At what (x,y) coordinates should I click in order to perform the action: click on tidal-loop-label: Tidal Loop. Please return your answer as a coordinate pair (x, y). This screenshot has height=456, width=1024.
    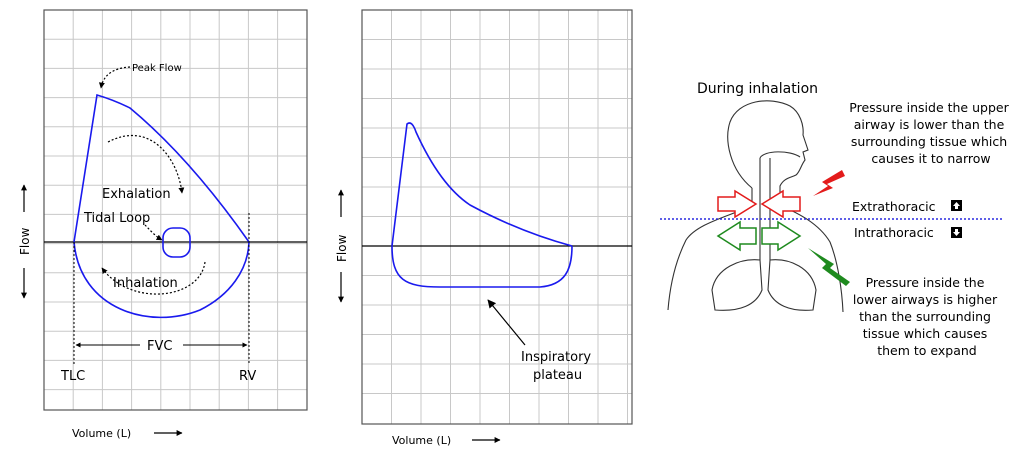
    Looking at the image, I should click on (116, 218).